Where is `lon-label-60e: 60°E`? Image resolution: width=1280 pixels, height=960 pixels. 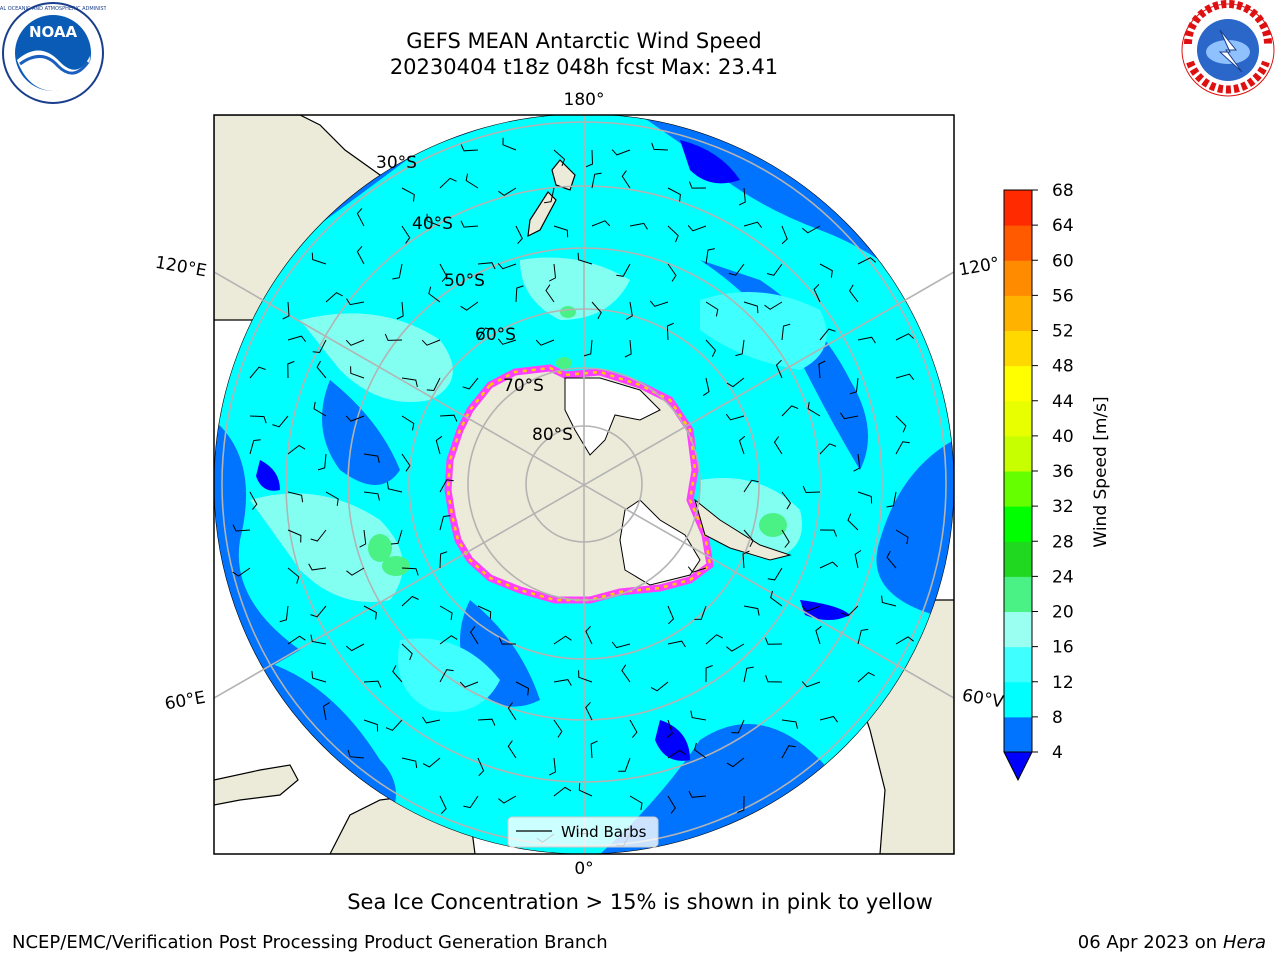
lon-label-60e: 60°E is located at coordinates (185, 701).